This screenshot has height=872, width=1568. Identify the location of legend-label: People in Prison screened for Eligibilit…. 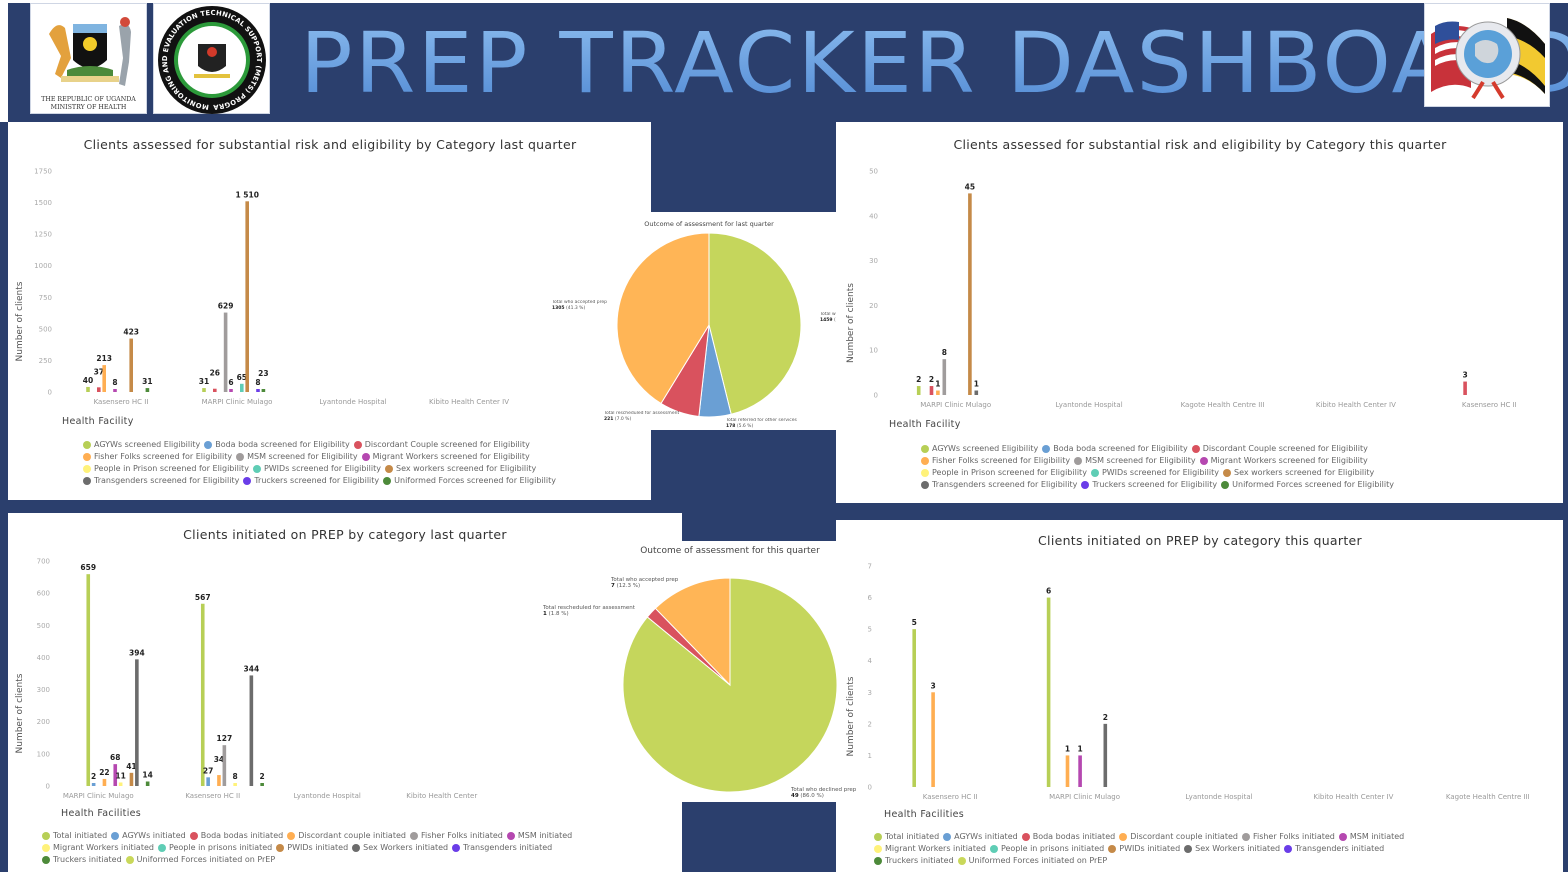
(1009, 472).